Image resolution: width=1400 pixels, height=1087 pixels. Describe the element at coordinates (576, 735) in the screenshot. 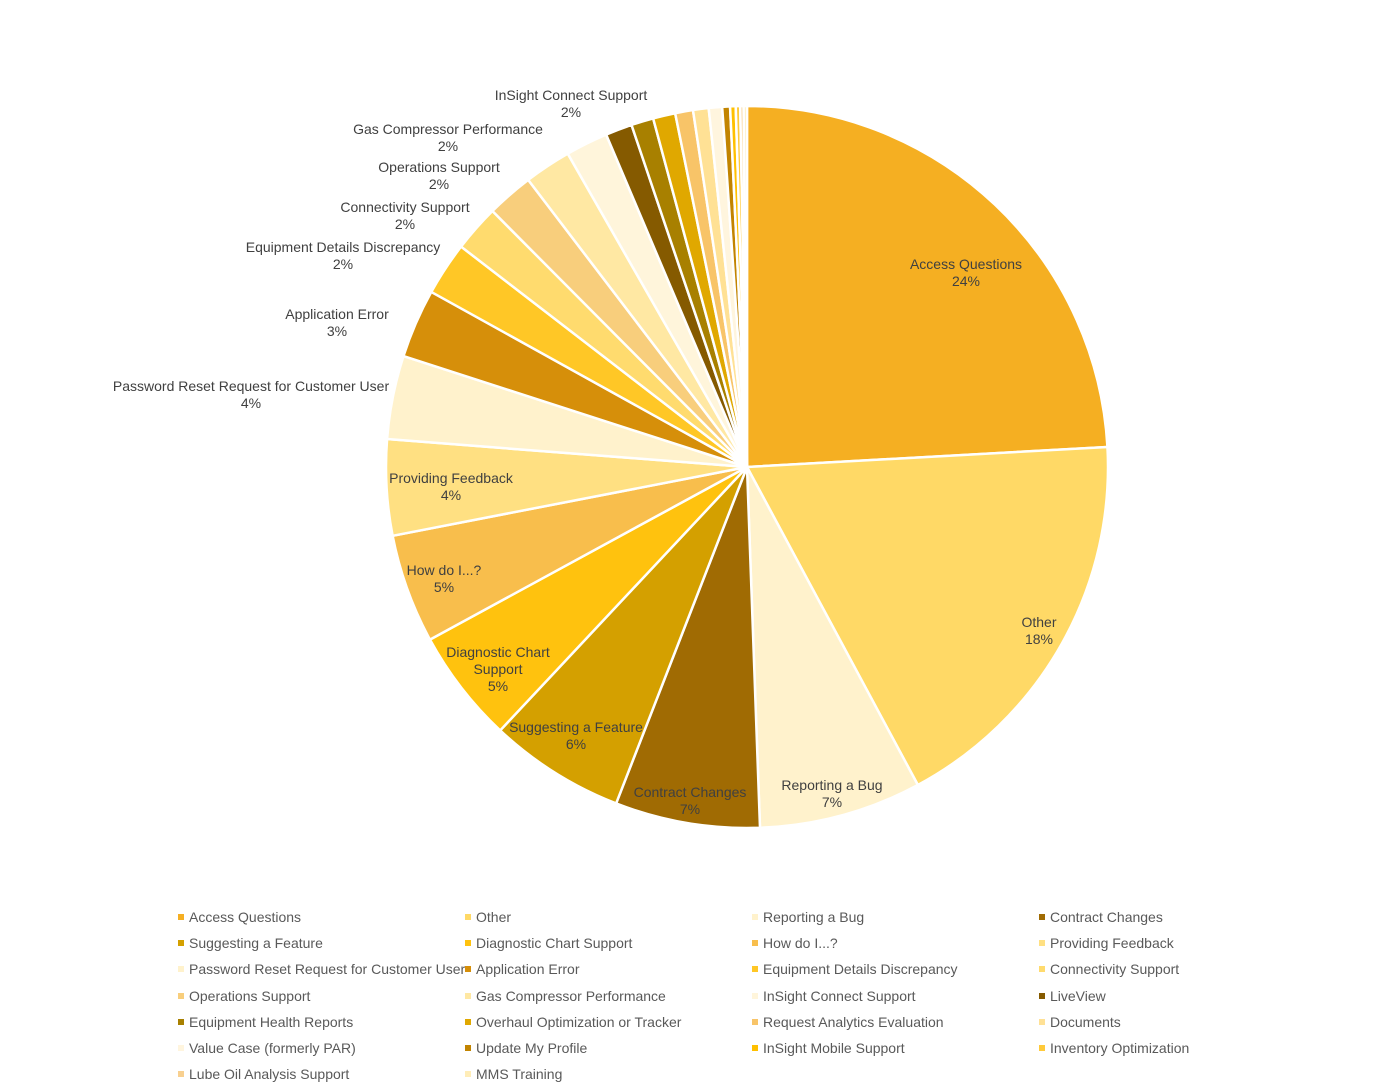

I see `data-label: Suggesting a Feature 6%` at that location.